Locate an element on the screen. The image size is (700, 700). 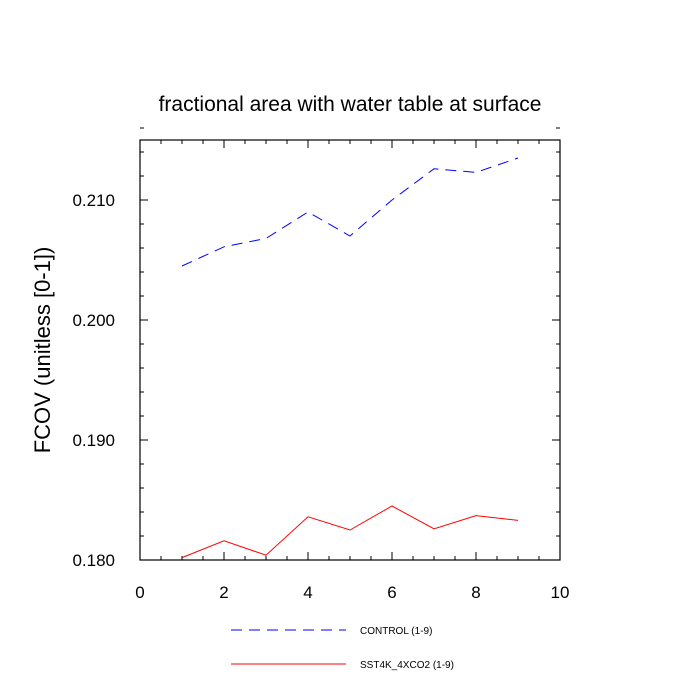
legend-label-1: CONTROL (1-9) is located at coordinates (396, 631).